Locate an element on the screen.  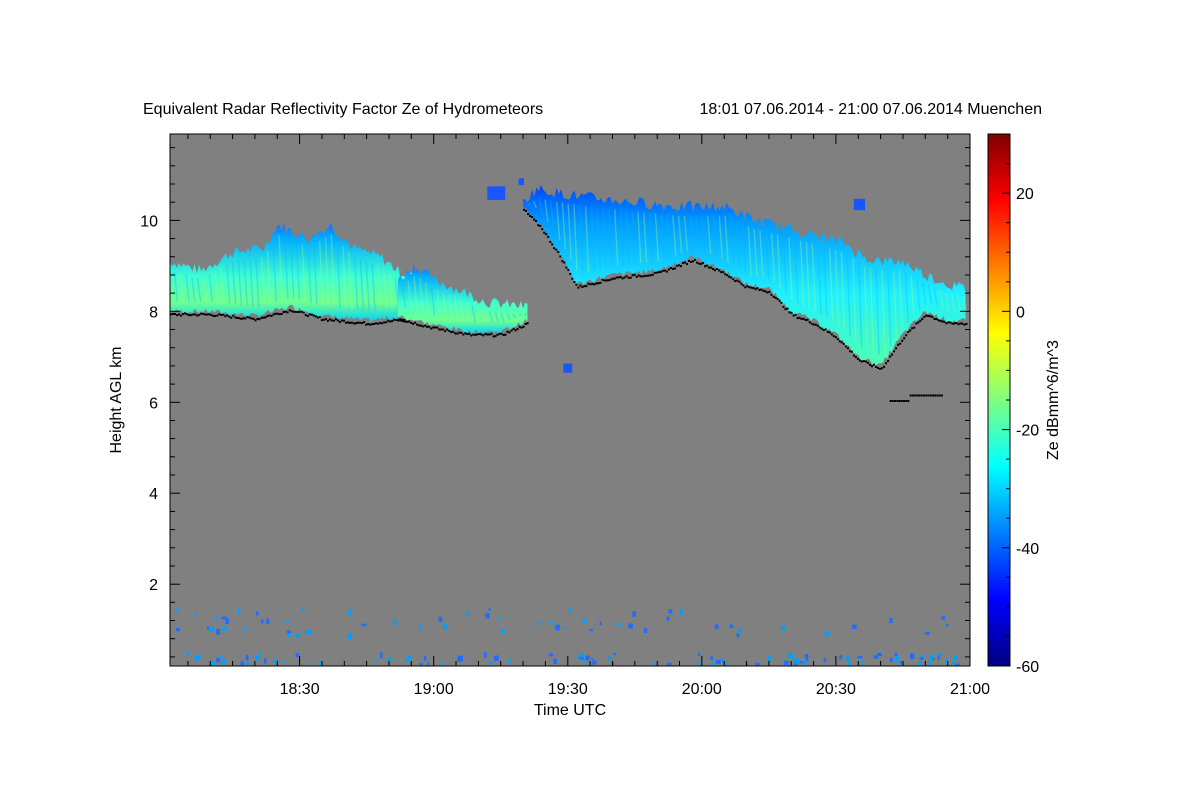
y-tick-label: 4 is located at coordinates (153, 494).